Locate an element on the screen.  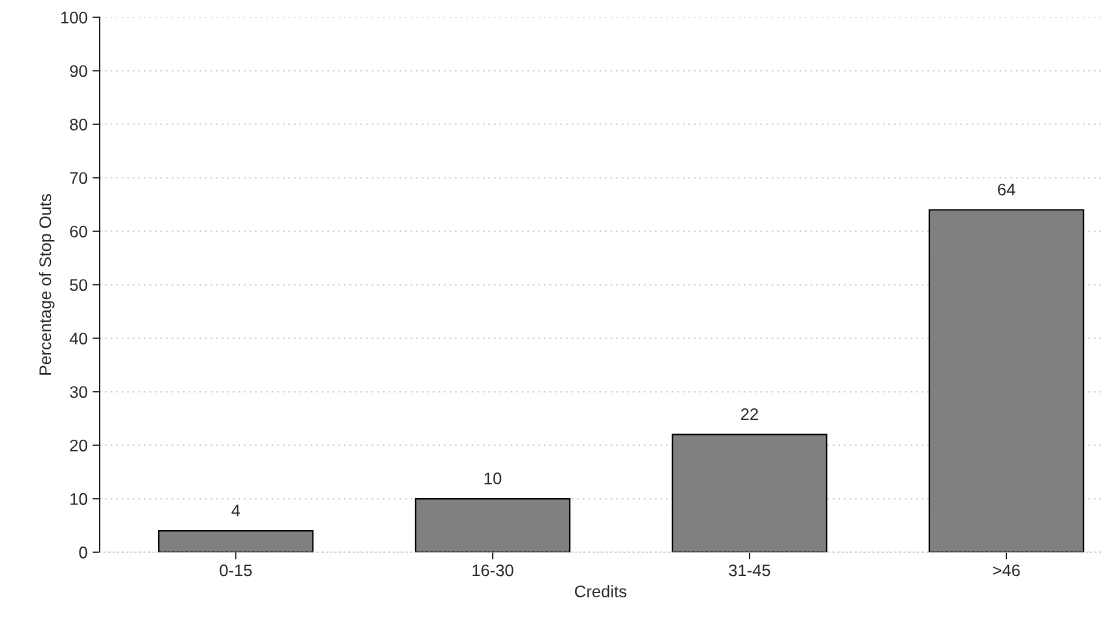
y-tick-label: 70 is located at coordinates (79, 178).